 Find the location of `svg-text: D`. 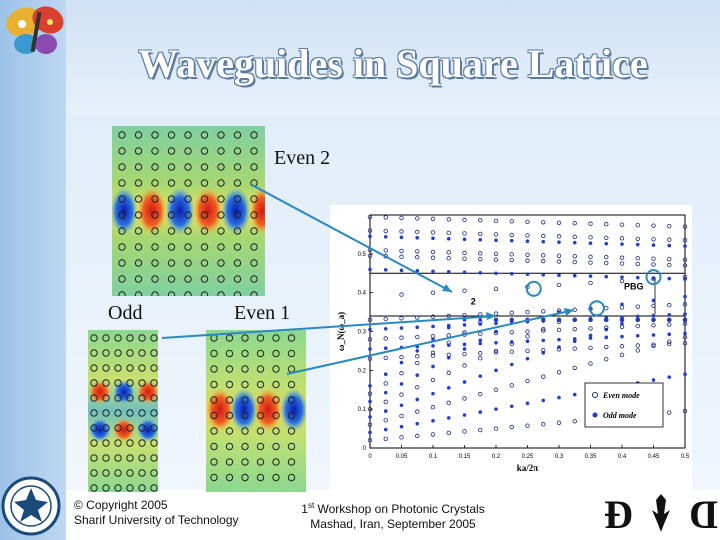

svg-text: D is located at coordinates (703, 514).